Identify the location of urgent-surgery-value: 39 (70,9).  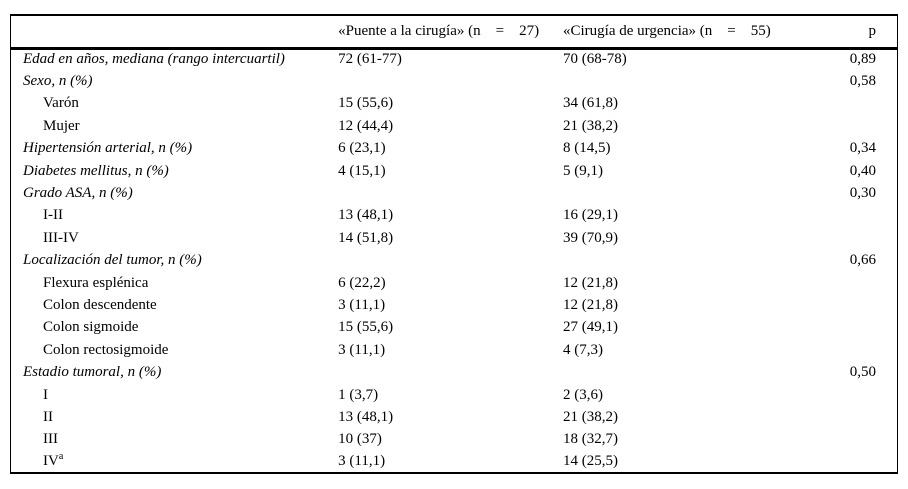
(590, 237).